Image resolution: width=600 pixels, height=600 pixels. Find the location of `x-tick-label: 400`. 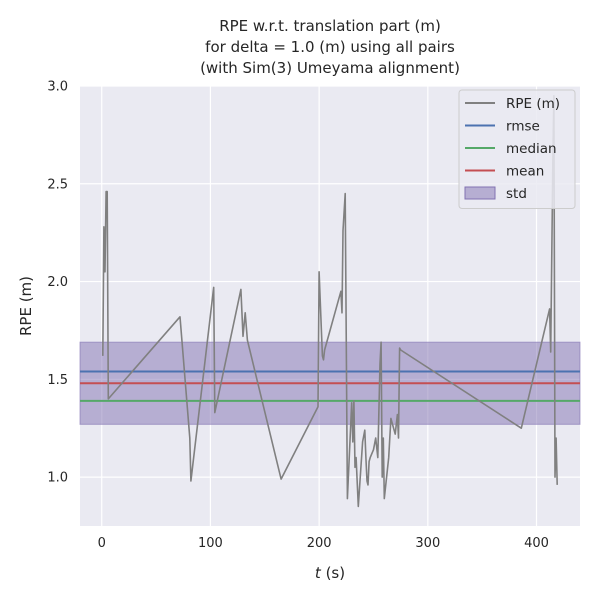

x-tick-label: 400 is located at coordinates (536, 543).